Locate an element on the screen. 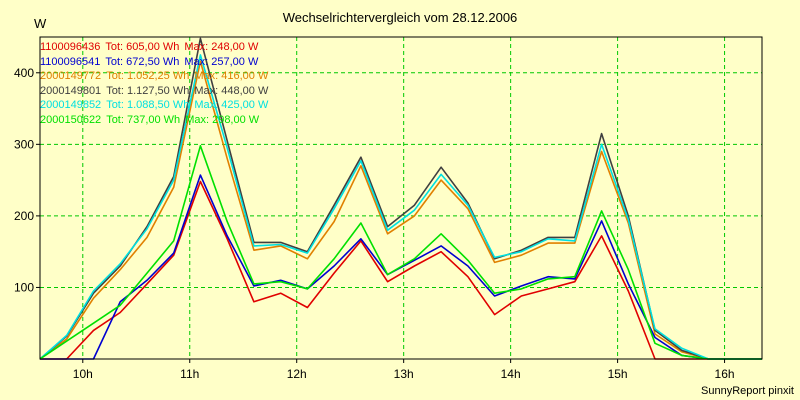  legend-entry: 2000150622 Tot: 737,00 Wh Max: 298,00 W is located at coordinates (156, 120).